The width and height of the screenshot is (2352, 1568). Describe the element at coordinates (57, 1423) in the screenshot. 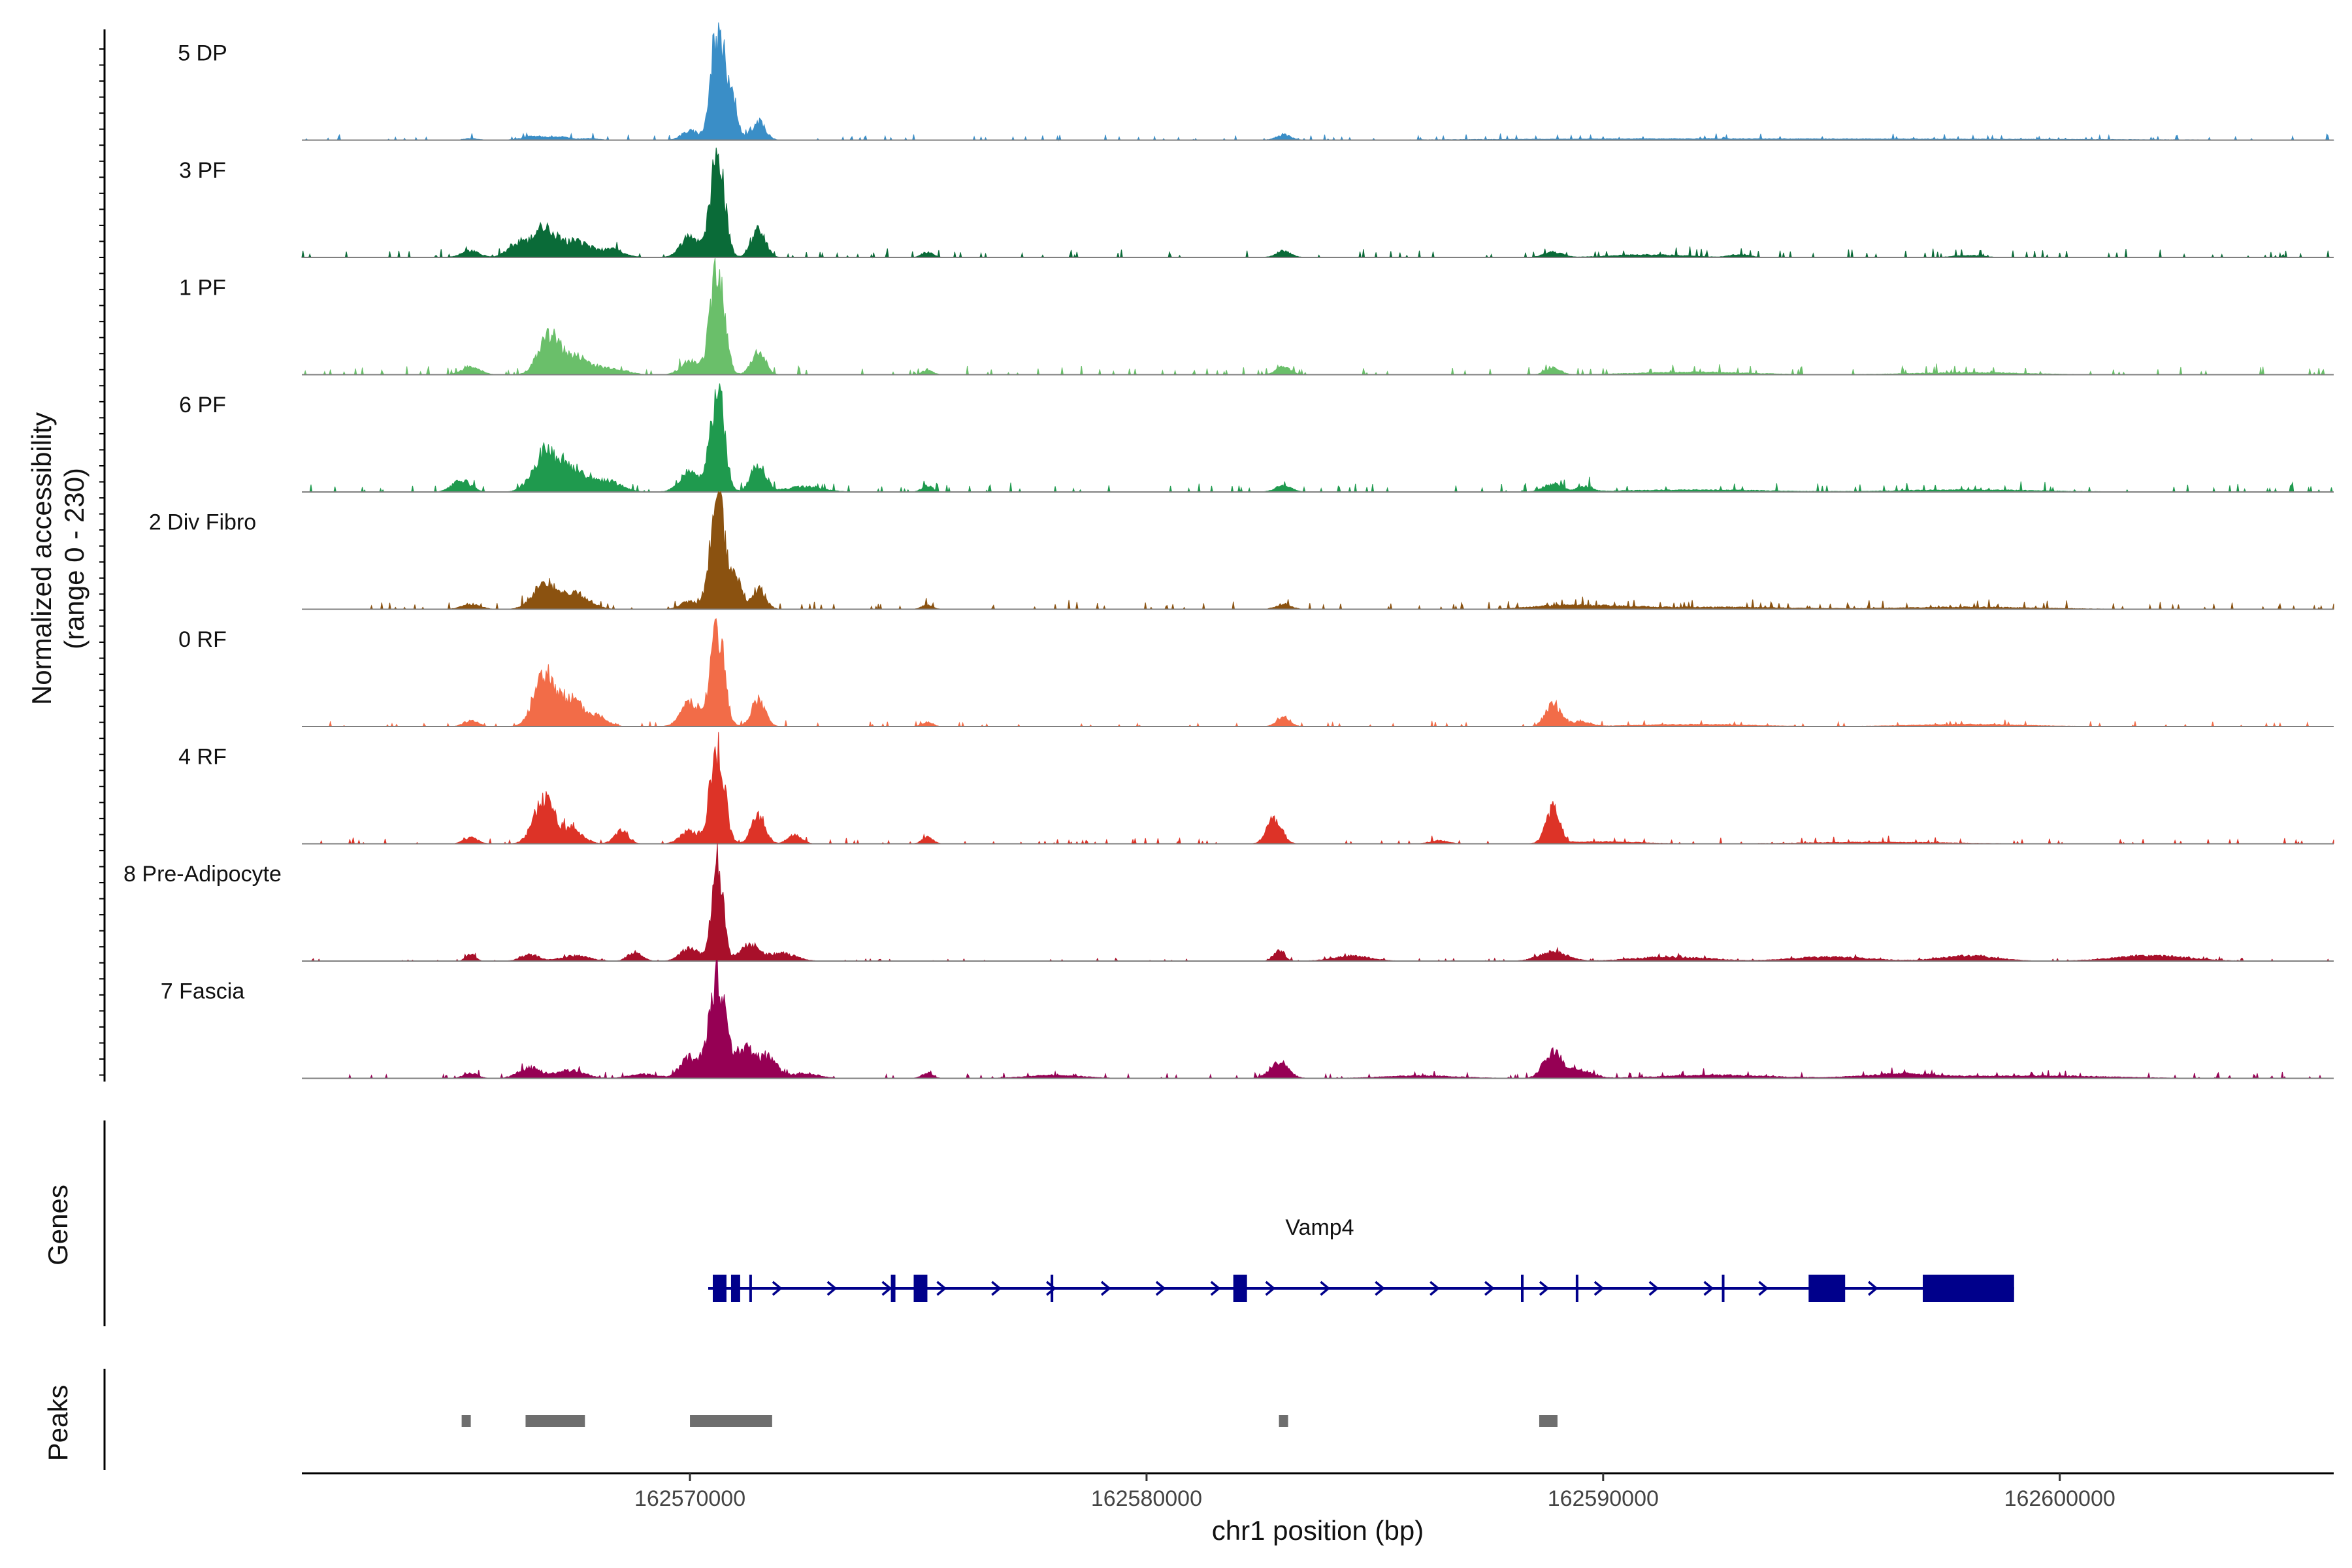

I see `peaks-track-label: Peaks` at that location.